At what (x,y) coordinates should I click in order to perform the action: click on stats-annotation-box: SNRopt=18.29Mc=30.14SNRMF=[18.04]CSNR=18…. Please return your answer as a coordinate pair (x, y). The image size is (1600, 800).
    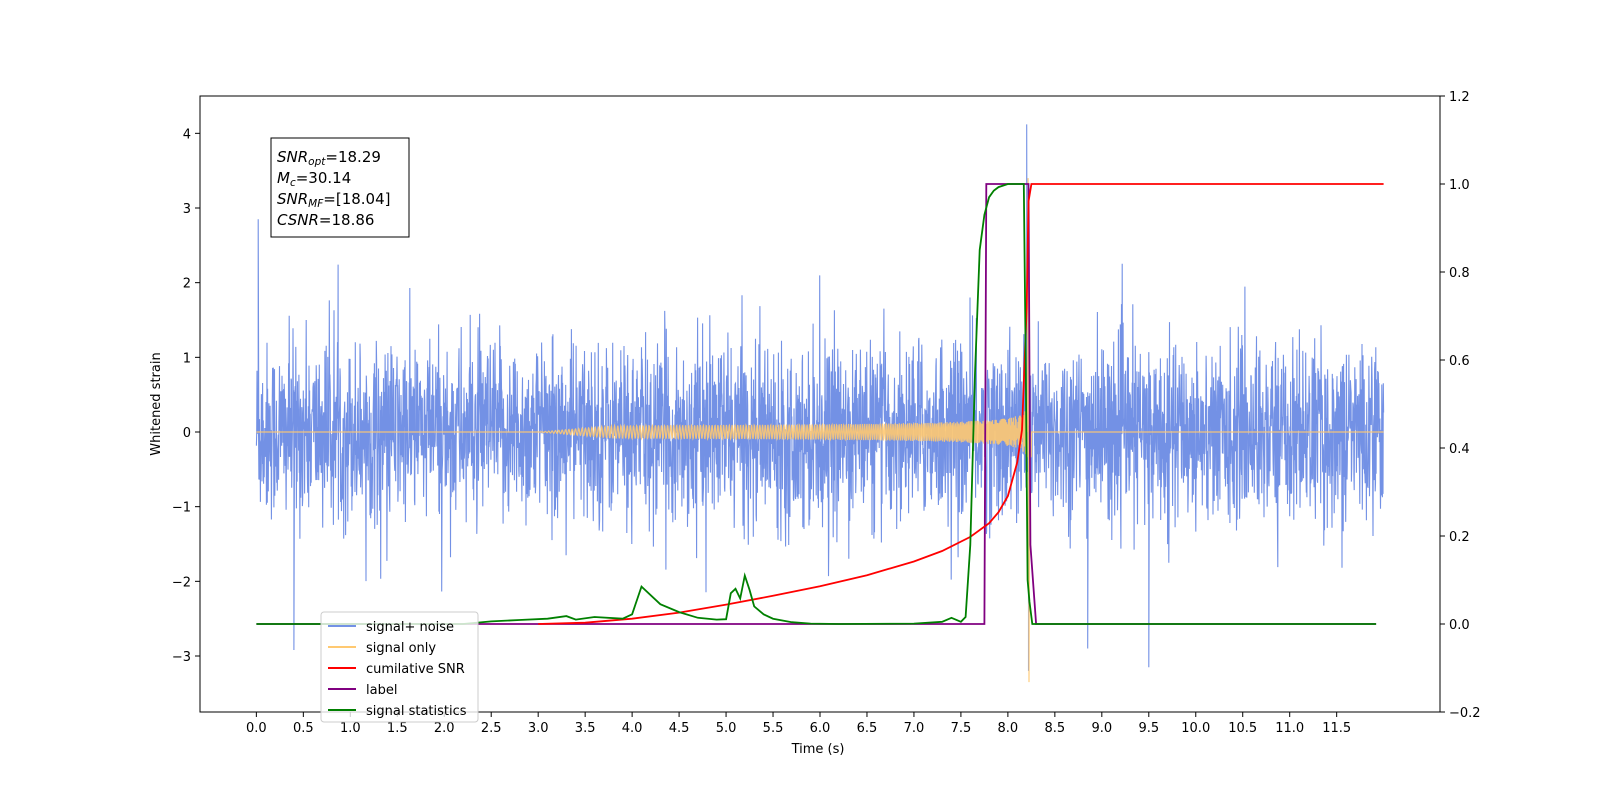
    Looking at the image, I should click on (340, 187).